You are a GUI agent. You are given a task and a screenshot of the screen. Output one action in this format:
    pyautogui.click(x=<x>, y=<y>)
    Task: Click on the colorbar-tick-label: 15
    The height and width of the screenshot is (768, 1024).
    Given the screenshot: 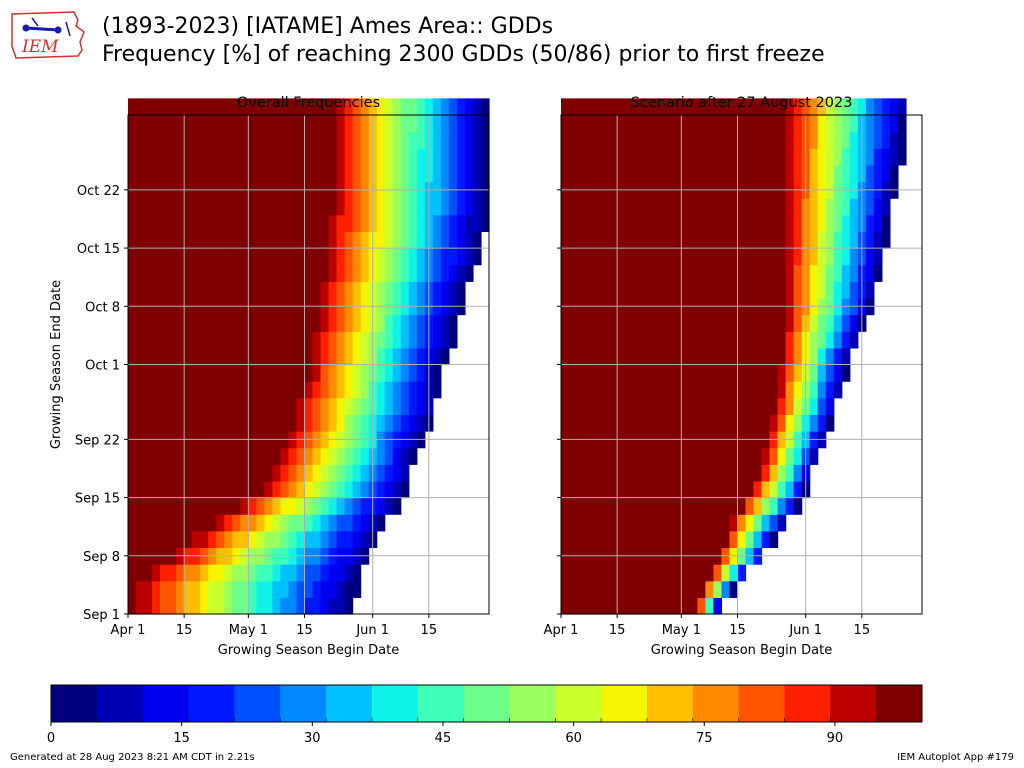 What is the action you would take?
    pyautogui.click(x=181, y=738)
    